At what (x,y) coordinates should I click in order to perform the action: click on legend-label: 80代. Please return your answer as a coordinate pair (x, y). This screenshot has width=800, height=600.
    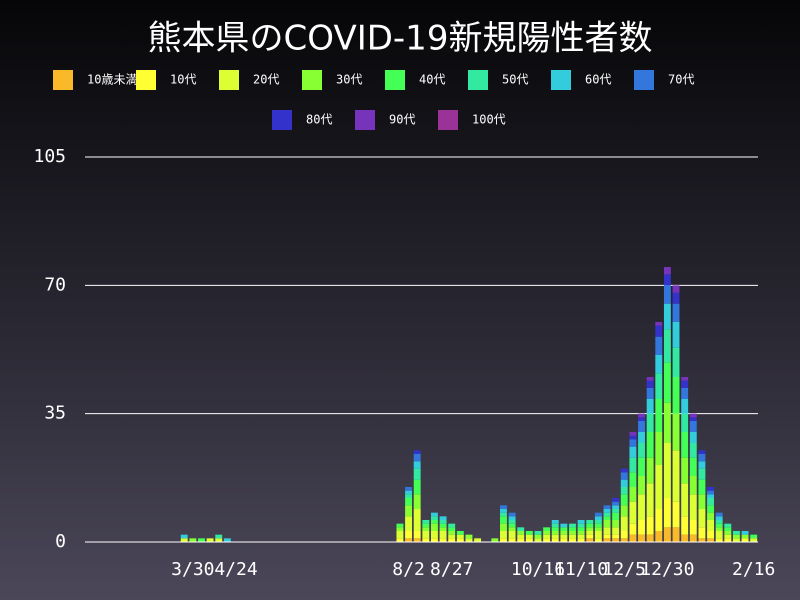
    Looking at the image, I should click on (319, 120).